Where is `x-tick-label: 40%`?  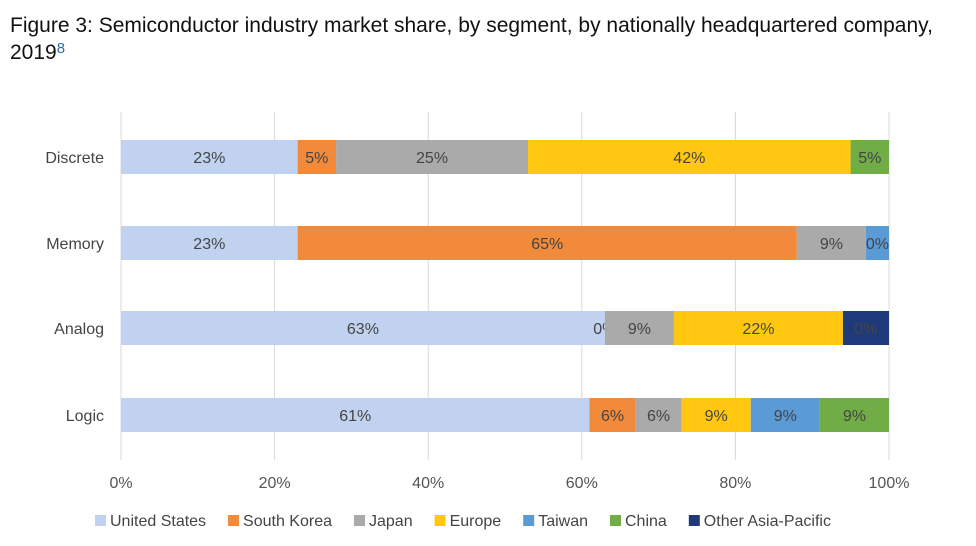 x-tick-label: 40% is located at coordinates (428, 483).